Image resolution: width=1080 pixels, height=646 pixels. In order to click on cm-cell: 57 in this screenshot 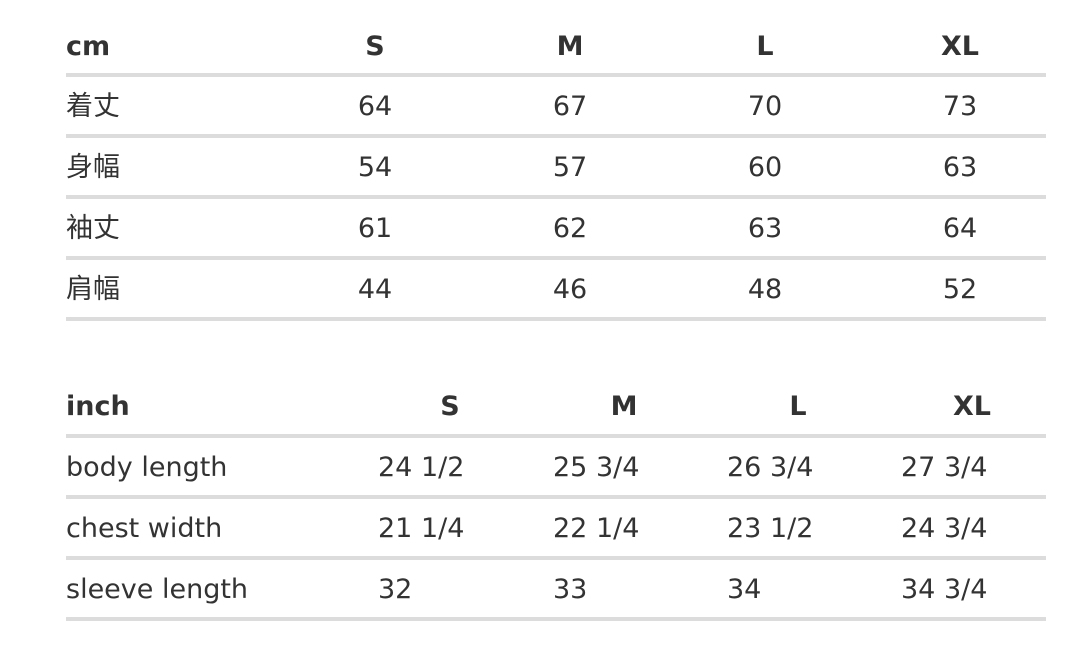, I will do `click(570, 167)`.